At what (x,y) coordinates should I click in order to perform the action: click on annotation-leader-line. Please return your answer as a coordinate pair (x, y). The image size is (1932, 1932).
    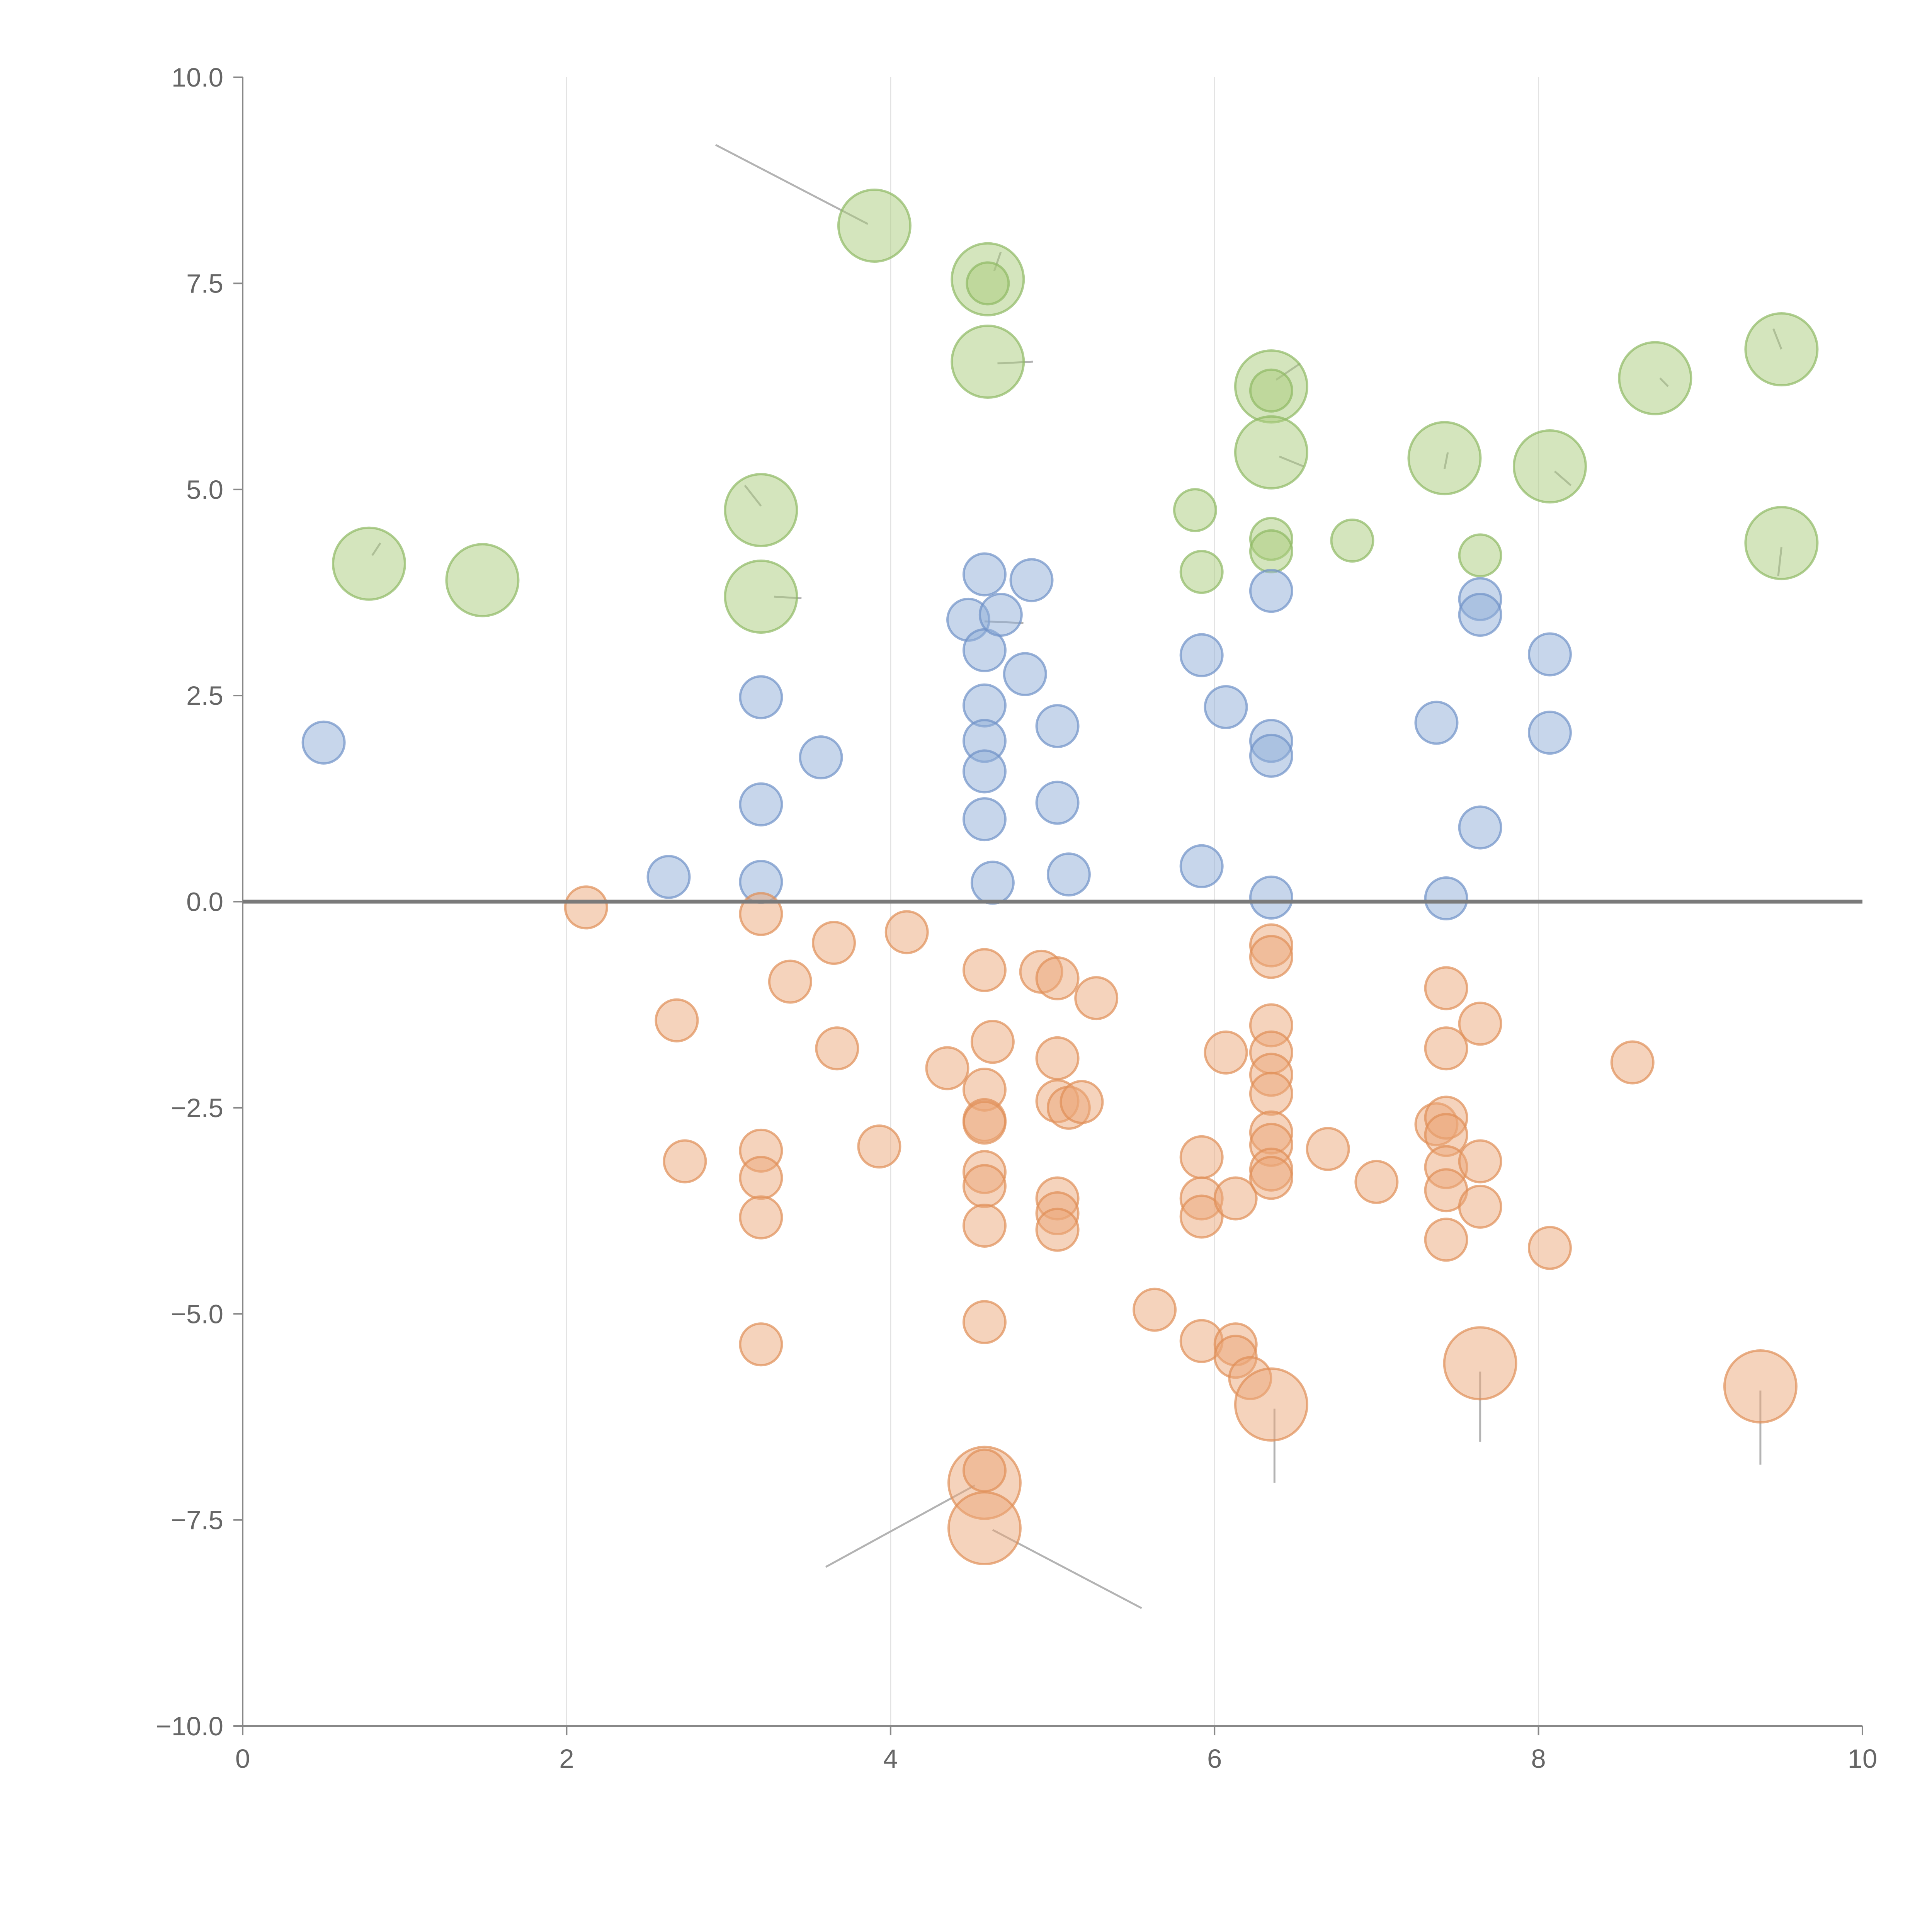
    Looking at the image, I should click on (900, 1526).